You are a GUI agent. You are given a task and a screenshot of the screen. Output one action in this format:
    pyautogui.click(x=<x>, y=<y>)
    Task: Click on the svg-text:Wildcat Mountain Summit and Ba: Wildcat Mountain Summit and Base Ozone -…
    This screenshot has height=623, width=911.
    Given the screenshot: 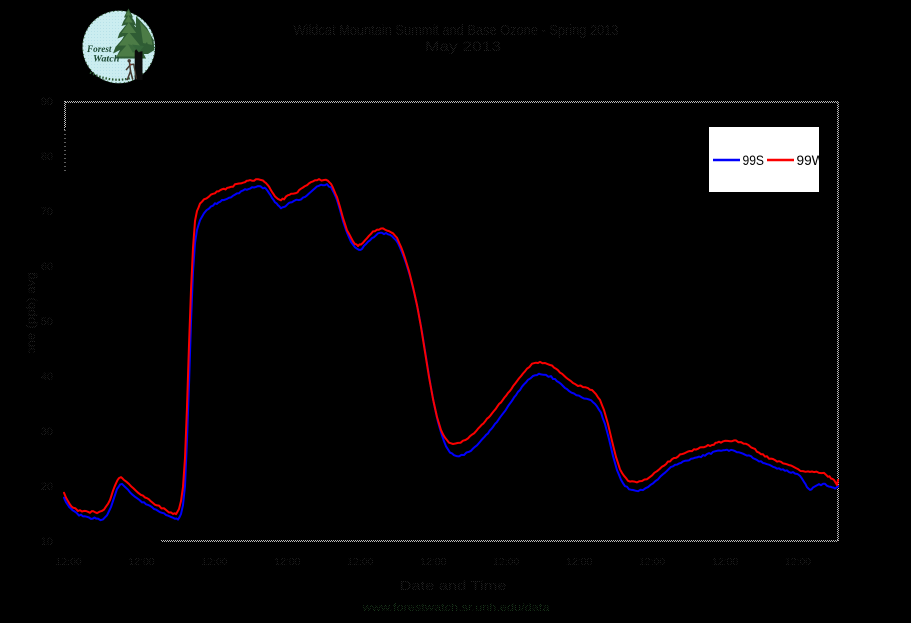 What is the action you would take?
    pyautogui.click(x=456, y=30)
    